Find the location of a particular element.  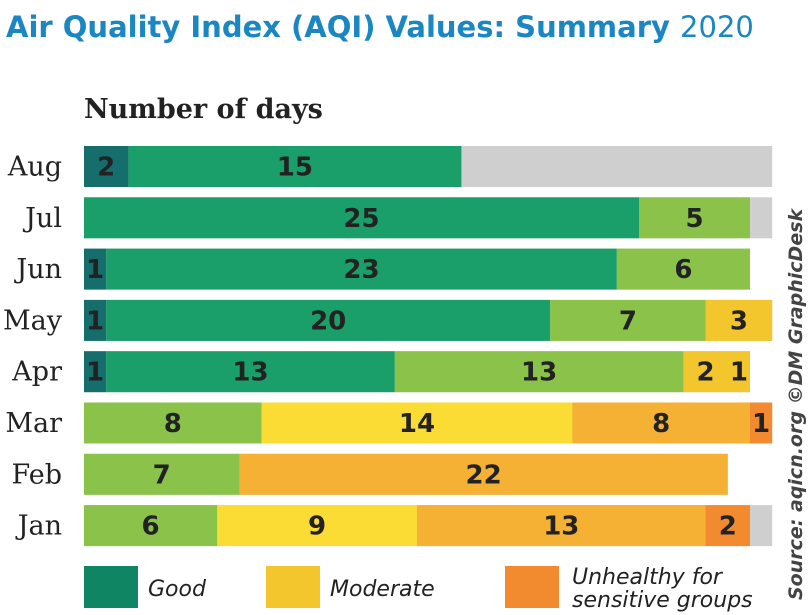

data-label-jul-1: 5 is located at coordinates (694, 219).